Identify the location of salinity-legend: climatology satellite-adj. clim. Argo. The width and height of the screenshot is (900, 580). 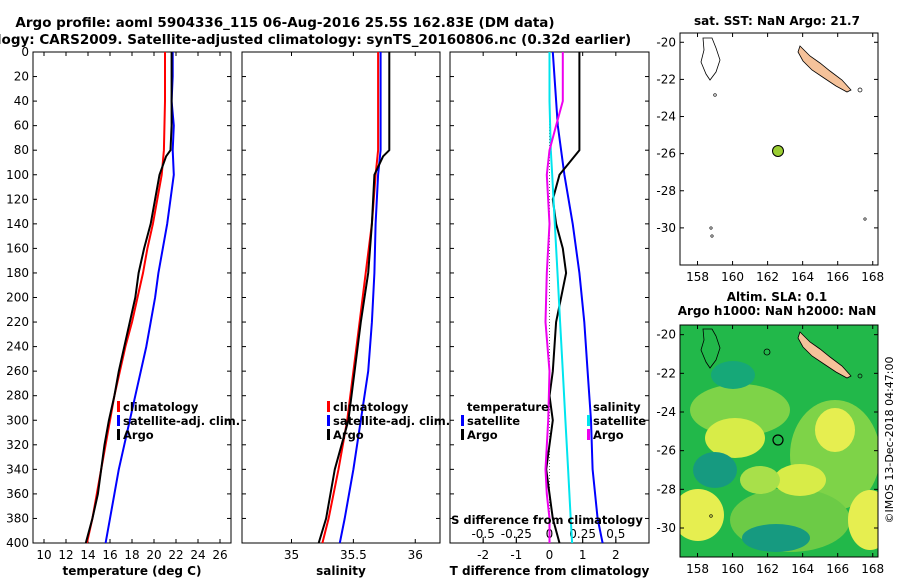
(388, 421).